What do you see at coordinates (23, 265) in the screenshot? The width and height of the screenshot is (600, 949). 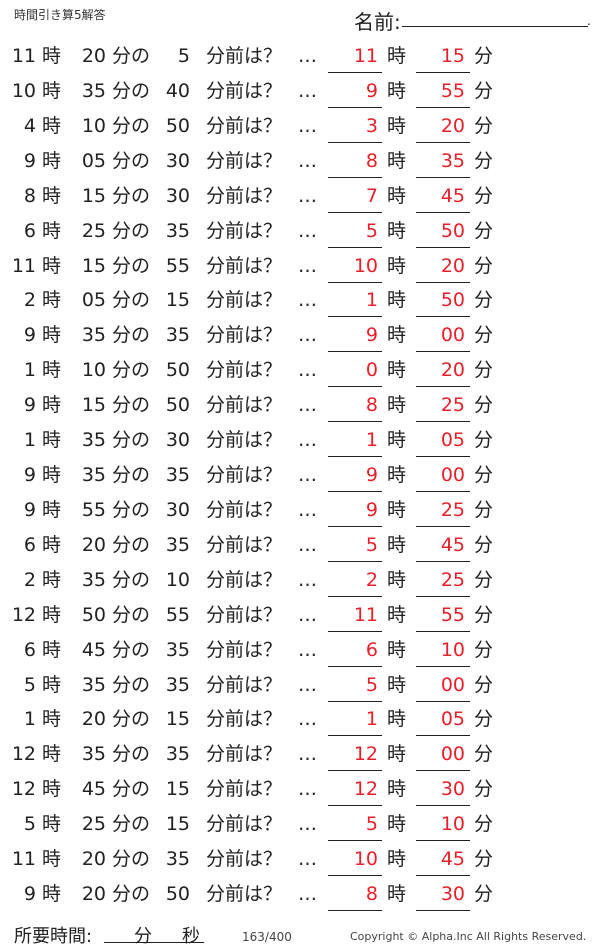 I see `hour-value: 11` at bounding box center [23, 265].